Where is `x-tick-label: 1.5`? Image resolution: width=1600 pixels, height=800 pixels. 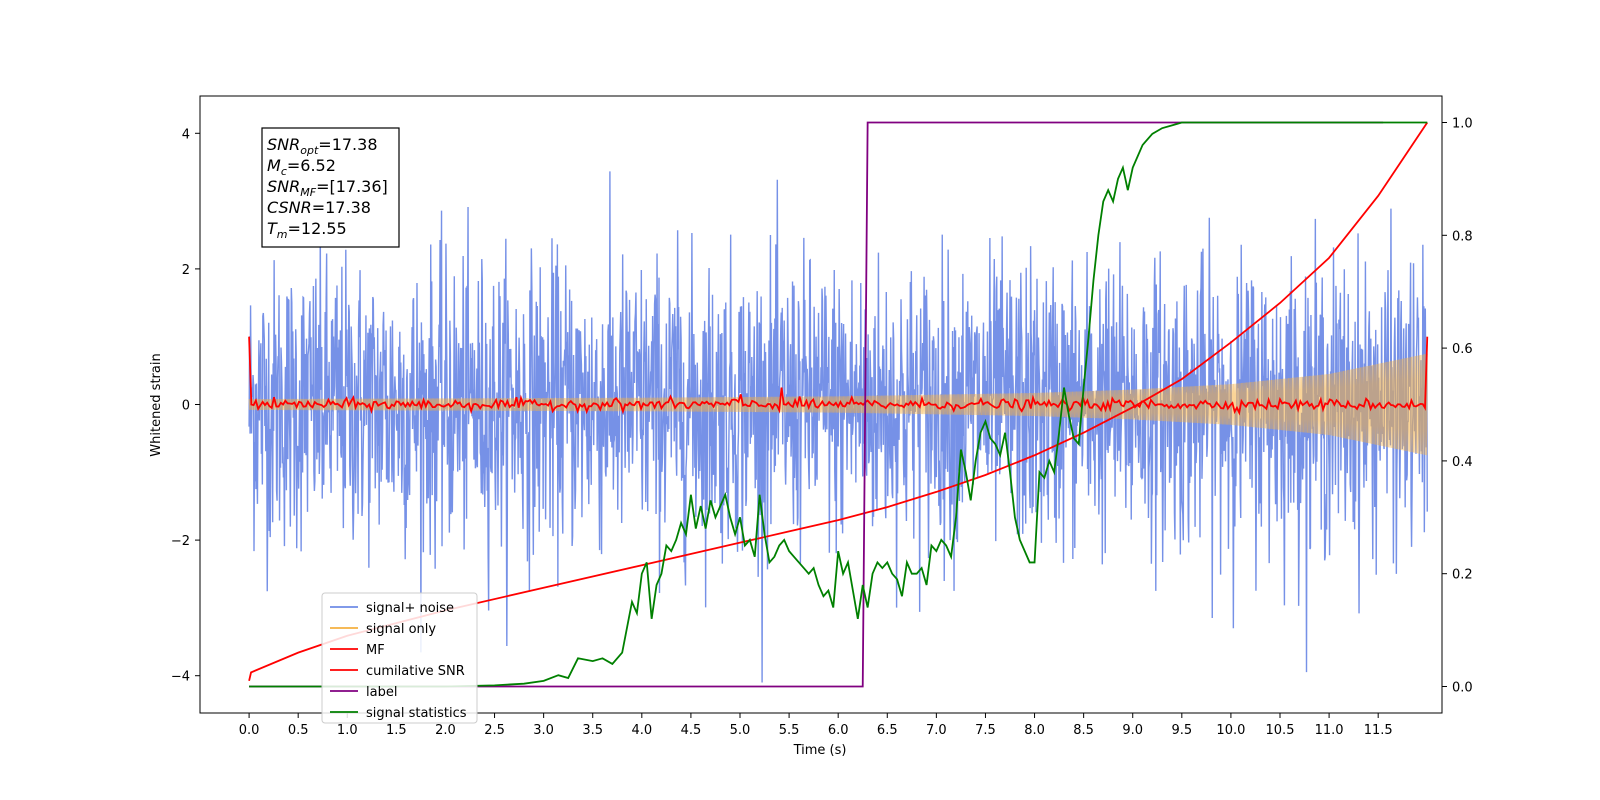 x-tick-label: 1.5 is located at coordinates (396, 730).